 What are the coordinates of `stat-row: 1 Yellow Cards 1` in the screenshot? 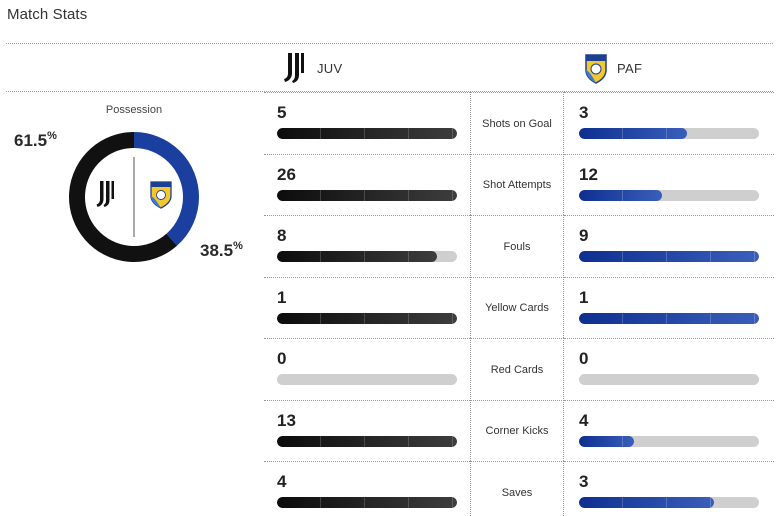 It's located at (519, 307).